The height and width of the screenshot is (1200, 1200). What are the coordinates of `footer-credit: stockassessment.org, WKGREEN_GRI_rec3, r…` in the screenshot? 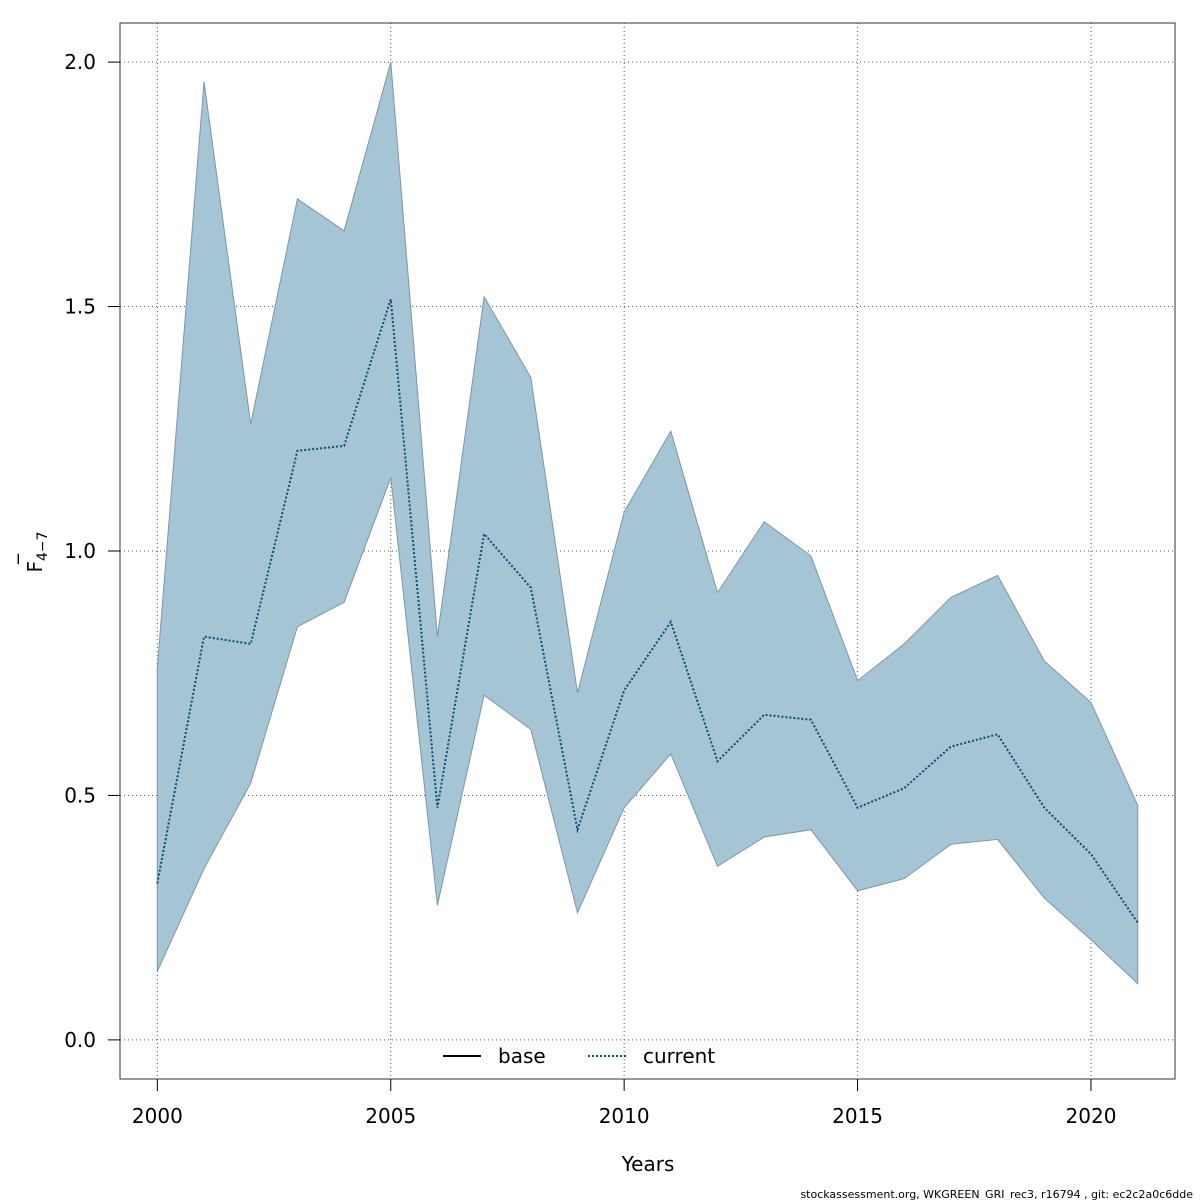 It's located at (996, 1194).